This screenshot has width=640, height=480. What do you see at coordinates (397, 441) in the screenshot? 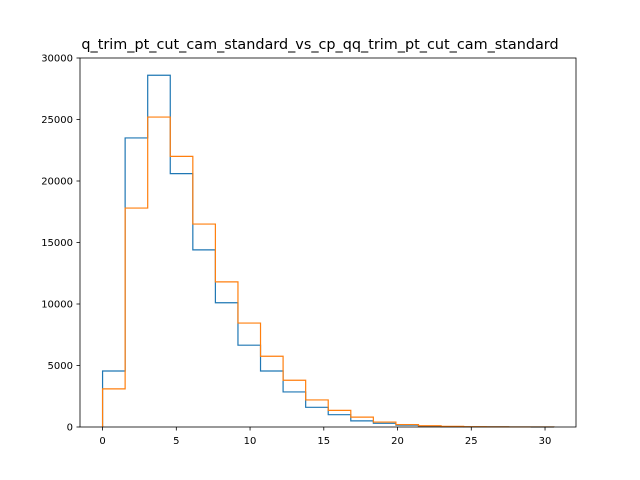
I see `x-tick-label: 20` at bounding box center [397, 441].